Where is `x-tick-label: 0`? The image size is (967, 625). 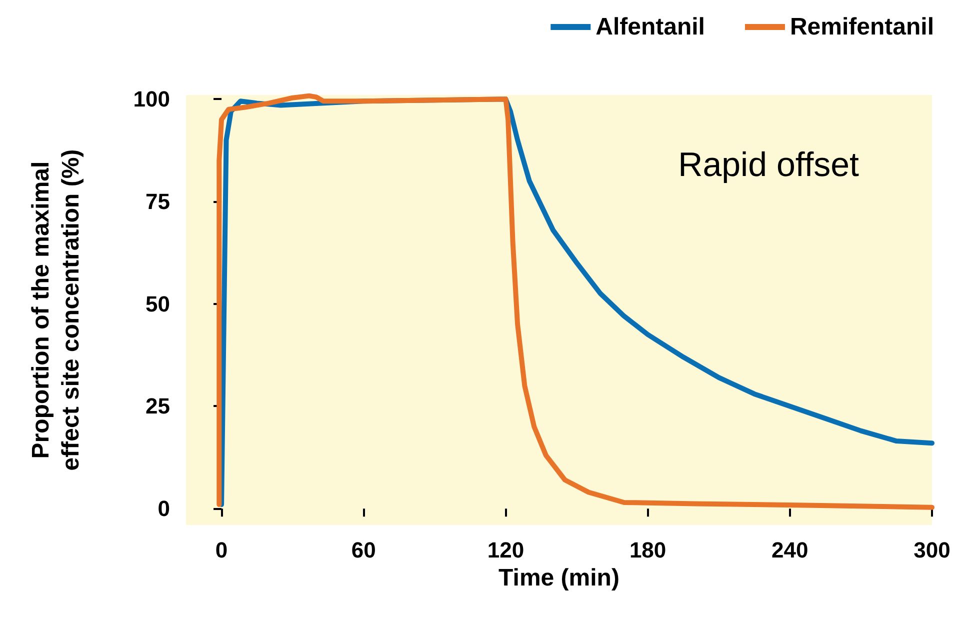 x-tick-label: 0 is located at coordinates (221, 550).